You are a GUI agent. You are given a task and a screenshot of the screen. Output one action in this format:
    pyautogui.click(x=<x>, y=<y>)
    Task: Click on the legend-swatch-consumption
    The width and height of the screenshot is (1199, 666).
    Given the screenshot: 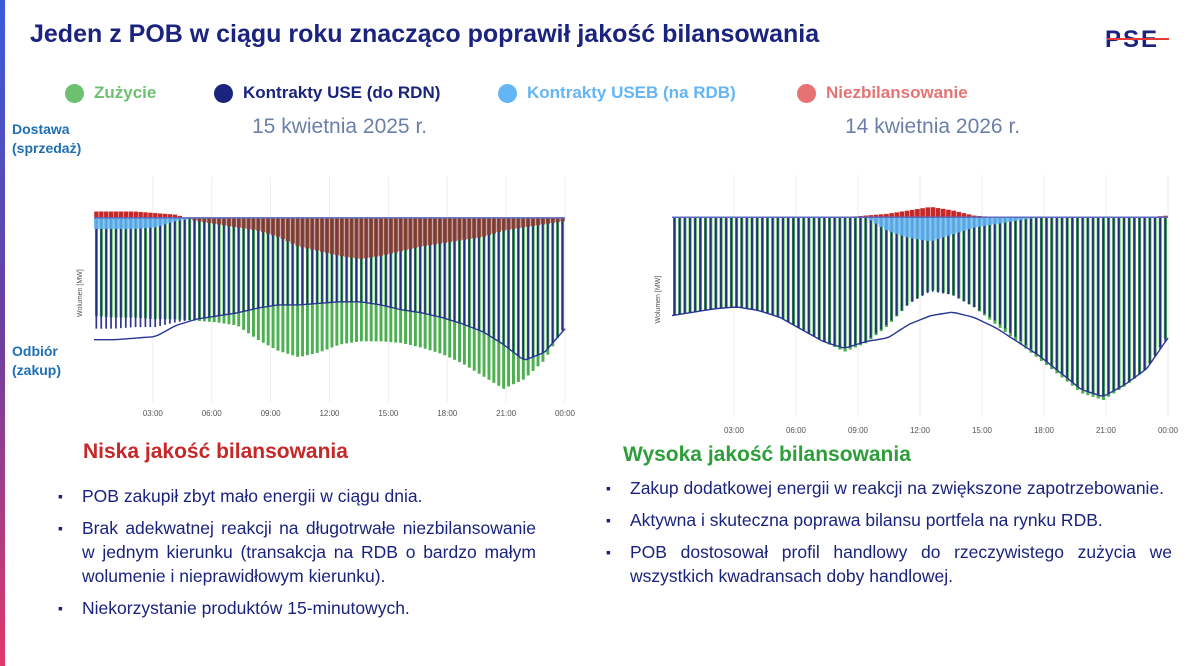 What is the action you would take?
    pyautogui.click(x=74, y=93)
    